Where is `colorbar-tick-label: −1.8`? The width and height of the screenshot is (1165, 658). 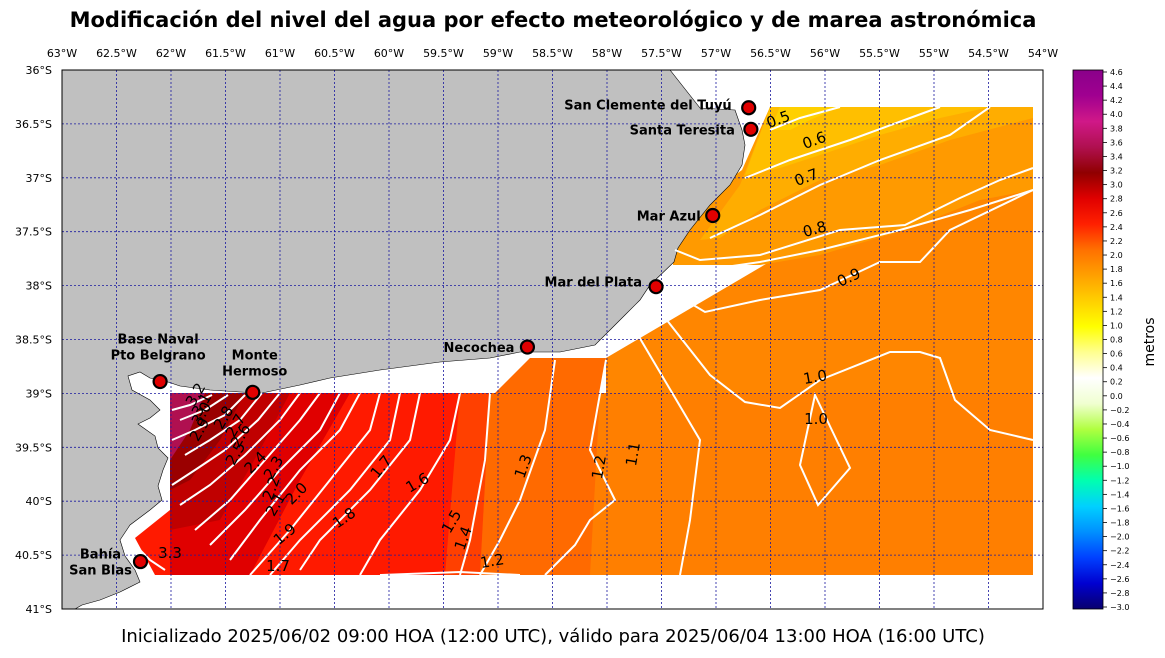
colorbar-tick-label: −1.8 is located at coordinates (1119, 523).